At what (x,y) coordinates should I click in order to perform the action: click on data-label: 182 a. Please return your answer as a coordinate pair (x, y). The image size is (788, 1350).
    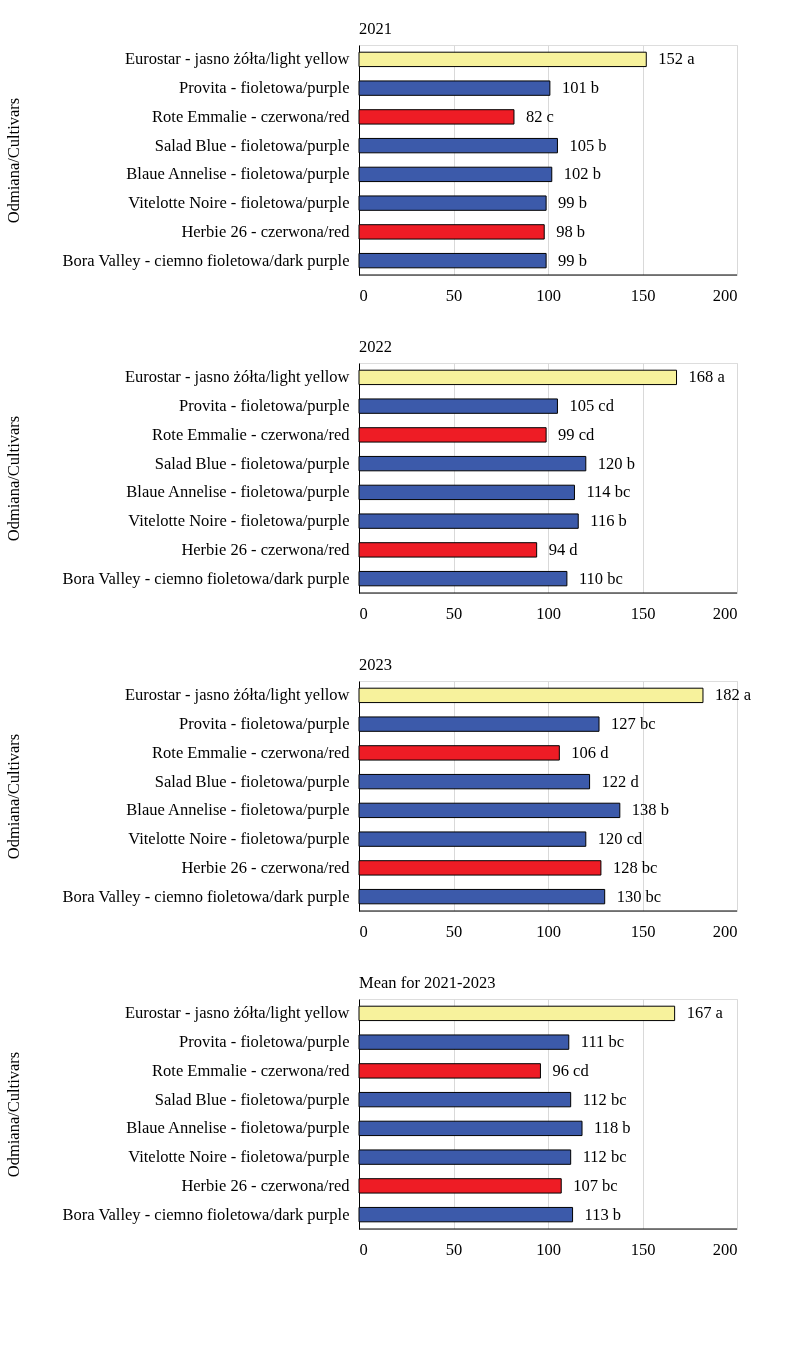
    Looking at the image, I should click on (733, 695).